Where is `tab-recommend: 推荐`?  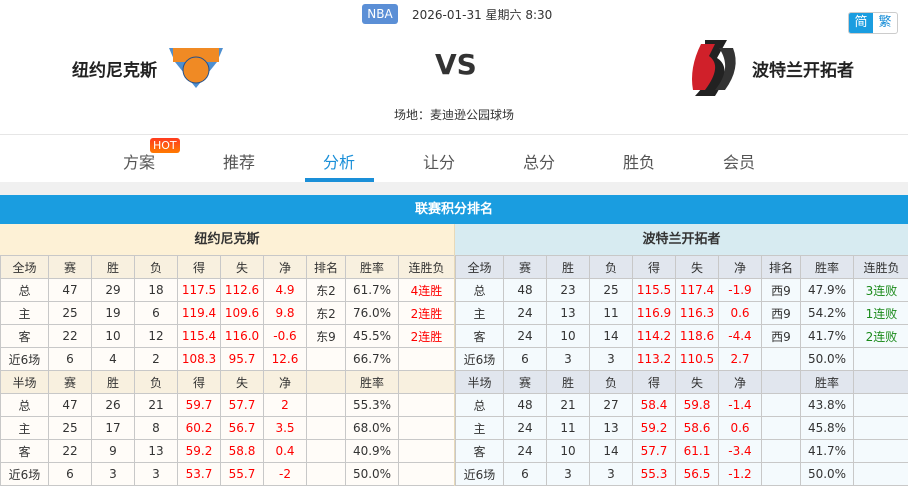 tab-recommend: 推荐 is located at coordinates (239, 161).